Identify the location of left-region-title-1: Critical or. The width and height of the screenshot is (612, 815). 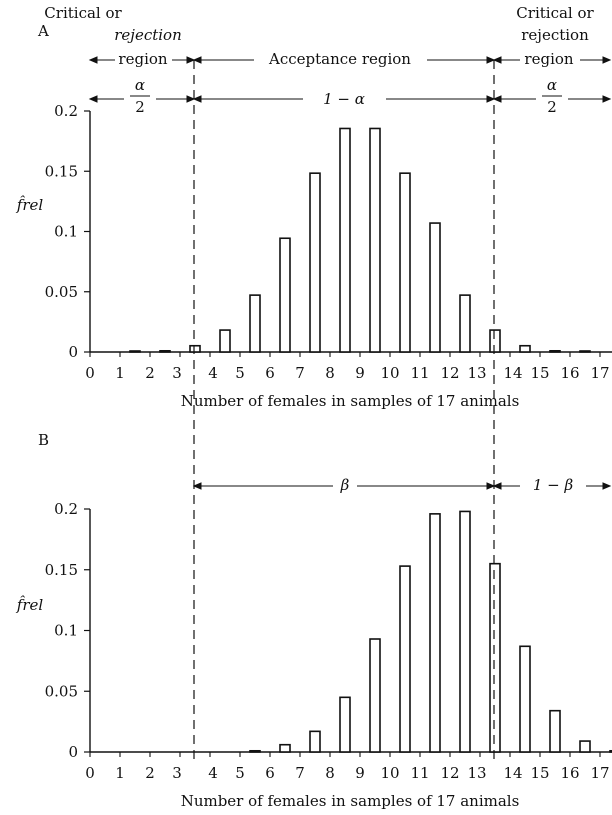
(83, 13).